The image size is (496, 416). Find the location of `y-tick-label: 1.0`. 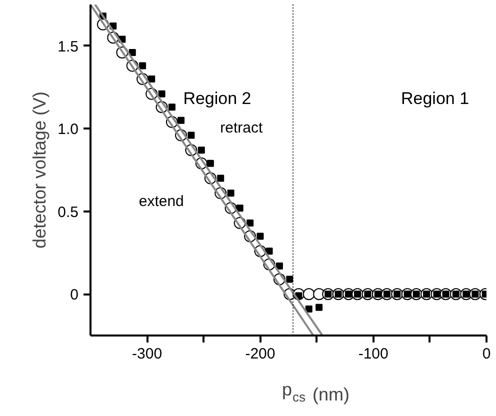

y-tick-label: 1.0 is located at coordinates (68, 129).